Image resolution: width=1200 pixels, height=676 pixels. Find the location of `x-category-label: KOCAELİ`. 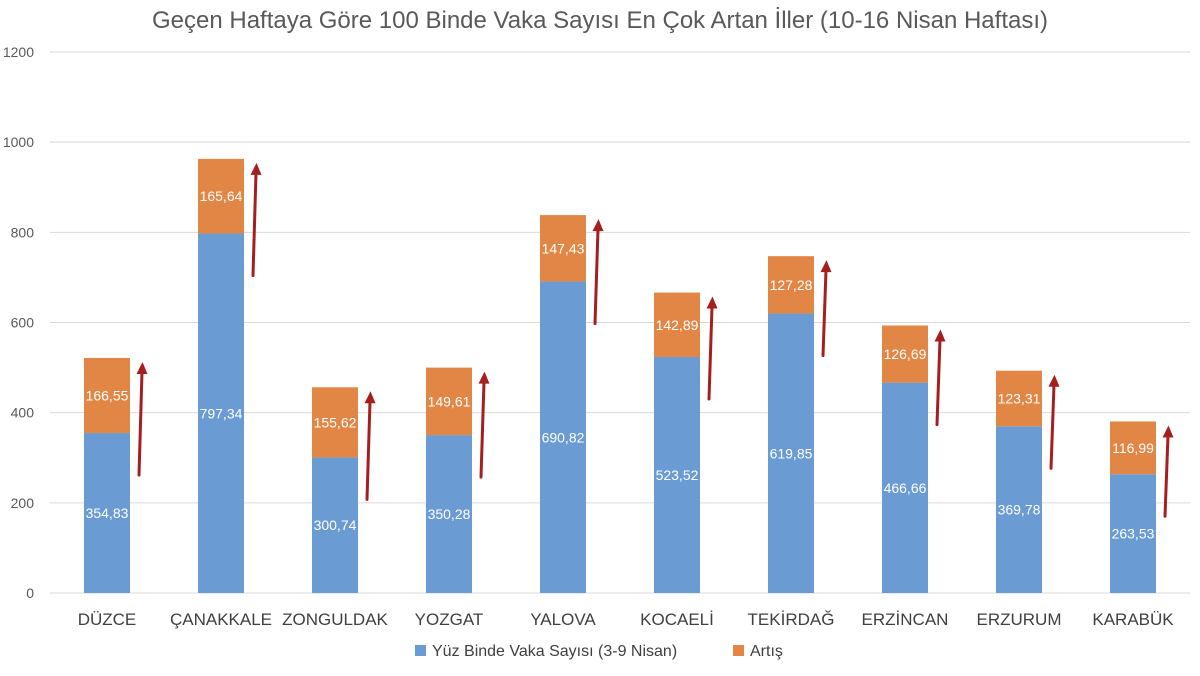

x-category-label: KOCAELİ is located at coordinates (677, 619).